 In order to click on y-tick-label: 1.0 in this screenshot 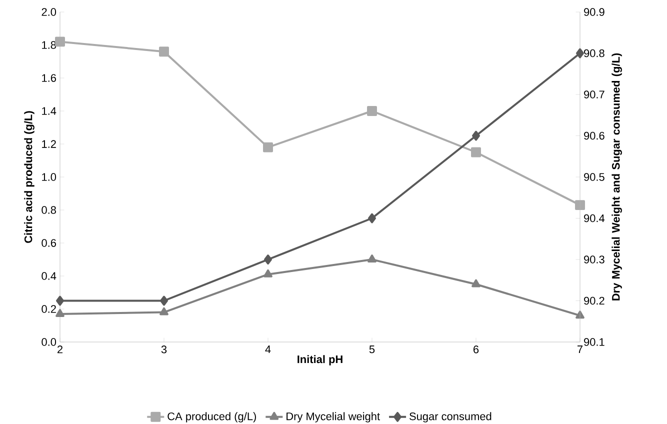, I will do `click(49, 177)`.